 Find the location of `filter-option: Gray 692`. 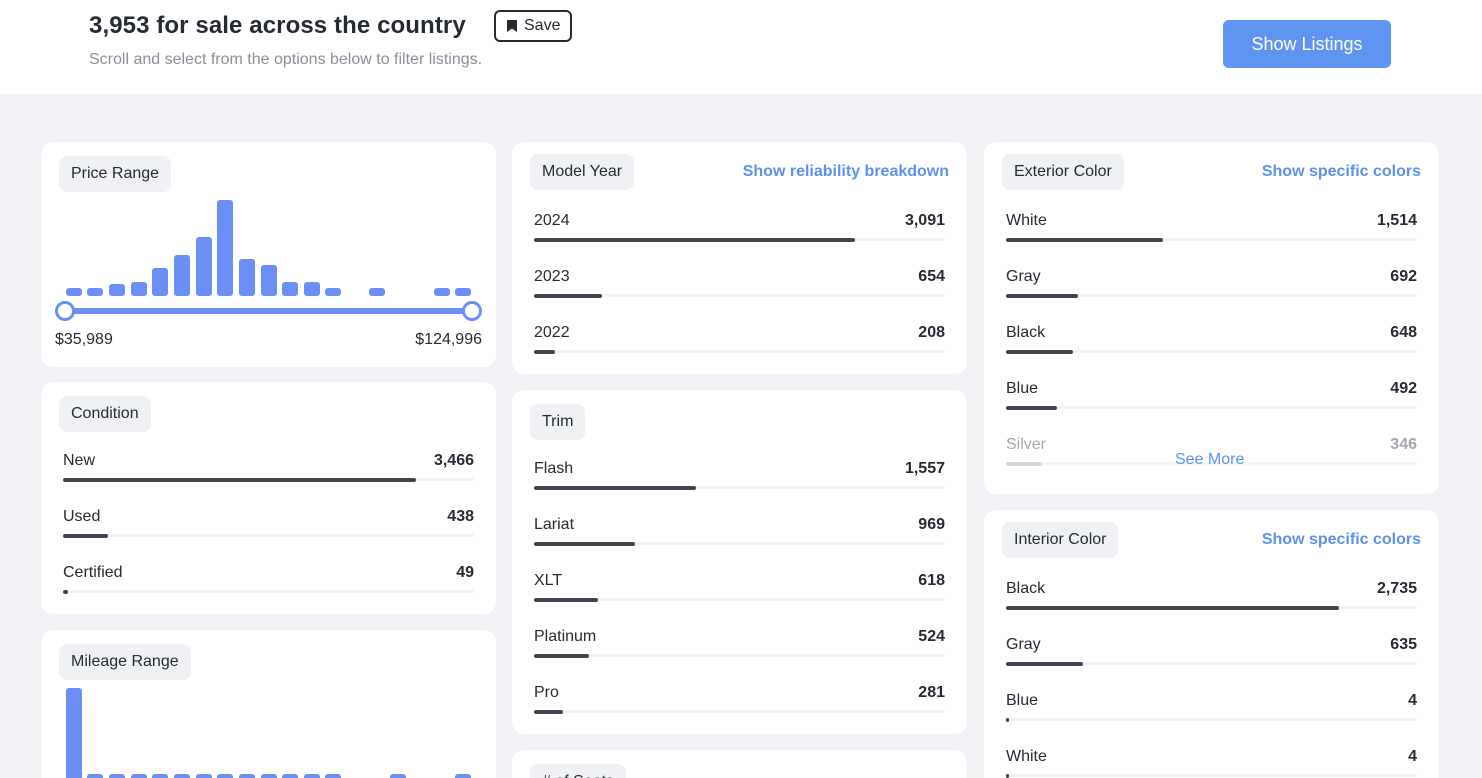

filter-option: Gray 692 is located at coordinates (1211, 288).